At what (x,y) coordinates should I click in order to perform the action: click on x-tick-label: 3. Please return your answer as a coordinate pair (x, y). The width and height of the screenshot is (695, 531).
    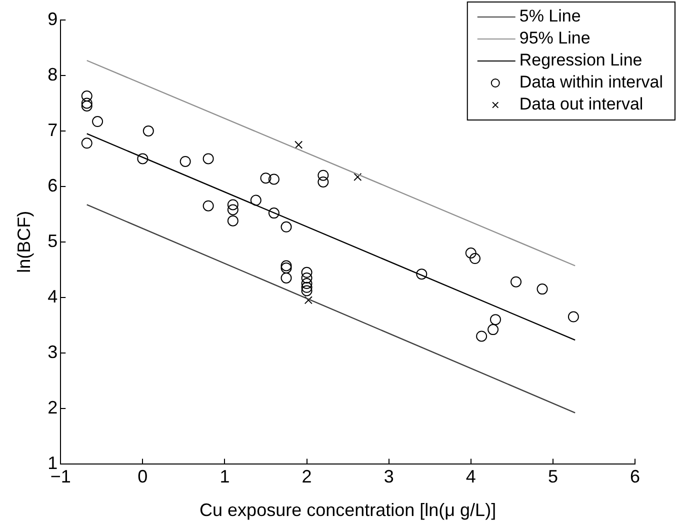
    Looking at the image, I should click on (389, 476).